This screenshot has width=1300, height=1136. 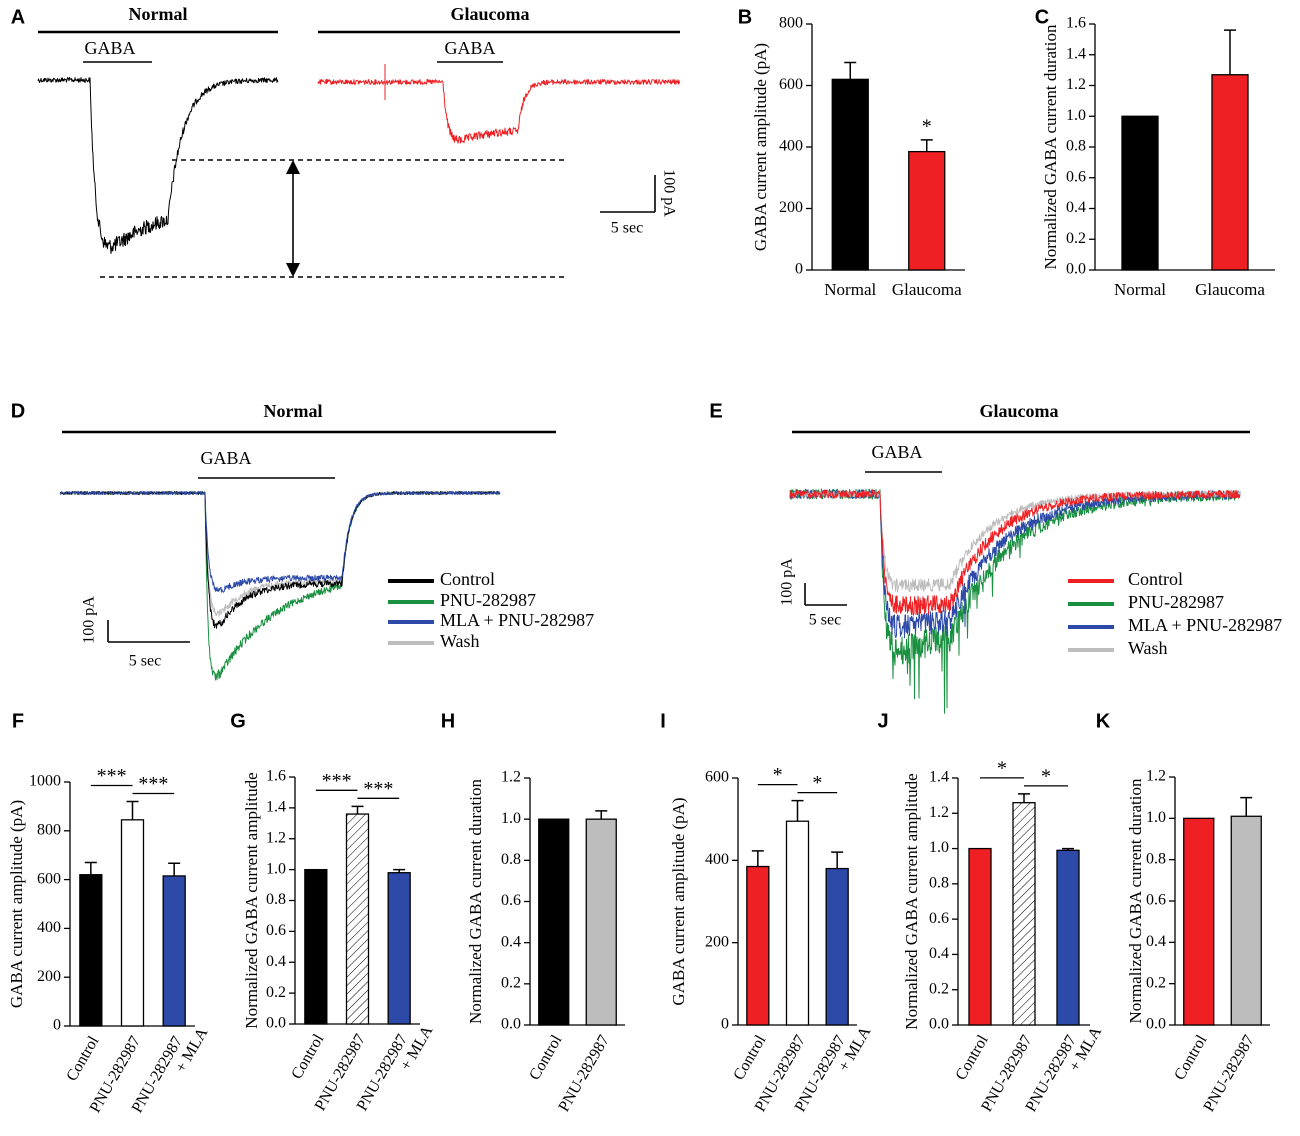 I want to click on legend-label: Control, so click(x=467, y=579).